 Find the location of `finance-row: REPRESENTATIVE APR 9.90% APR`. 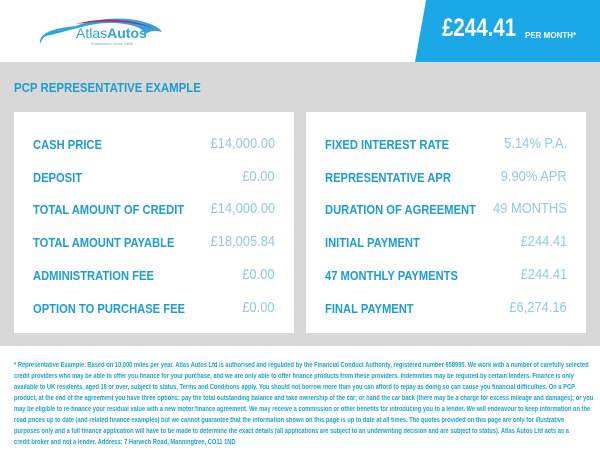

finance-row: REPRESENTATIVE APR 9.90% APR is located at coordinates (446, 177).